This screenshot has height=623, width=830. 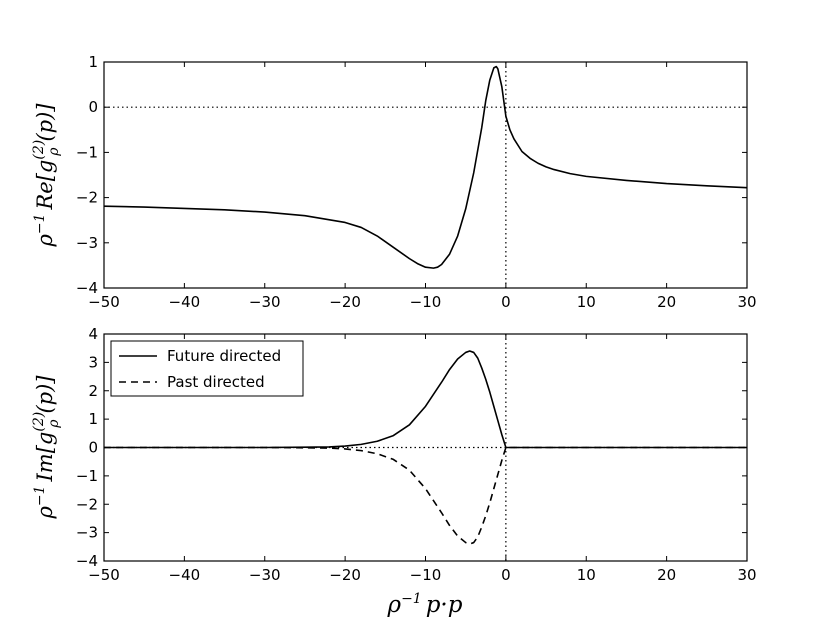 What do you see at coordinates (87, 198) in the screenshot?
I see `real-y-tick-label: −2` at bounding box center [87, 198].